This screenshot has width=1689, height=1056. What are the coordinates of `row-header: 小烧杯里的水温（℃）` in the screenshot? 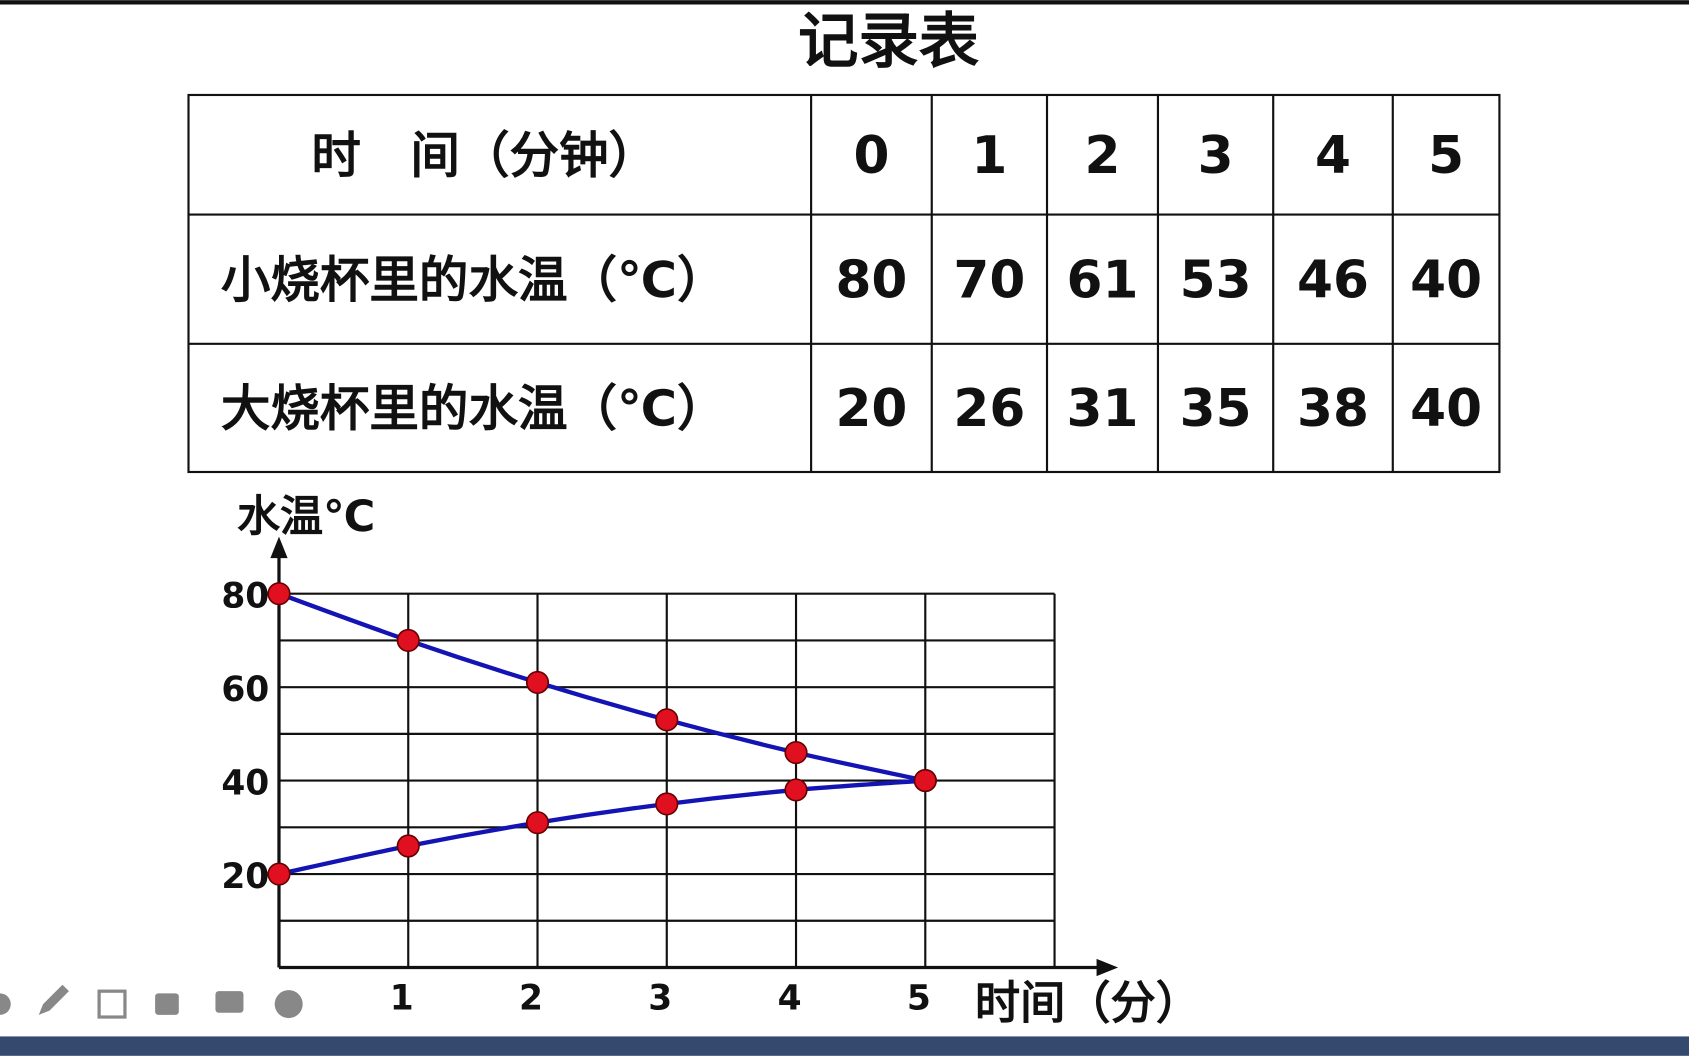 It's located at (474, 280).